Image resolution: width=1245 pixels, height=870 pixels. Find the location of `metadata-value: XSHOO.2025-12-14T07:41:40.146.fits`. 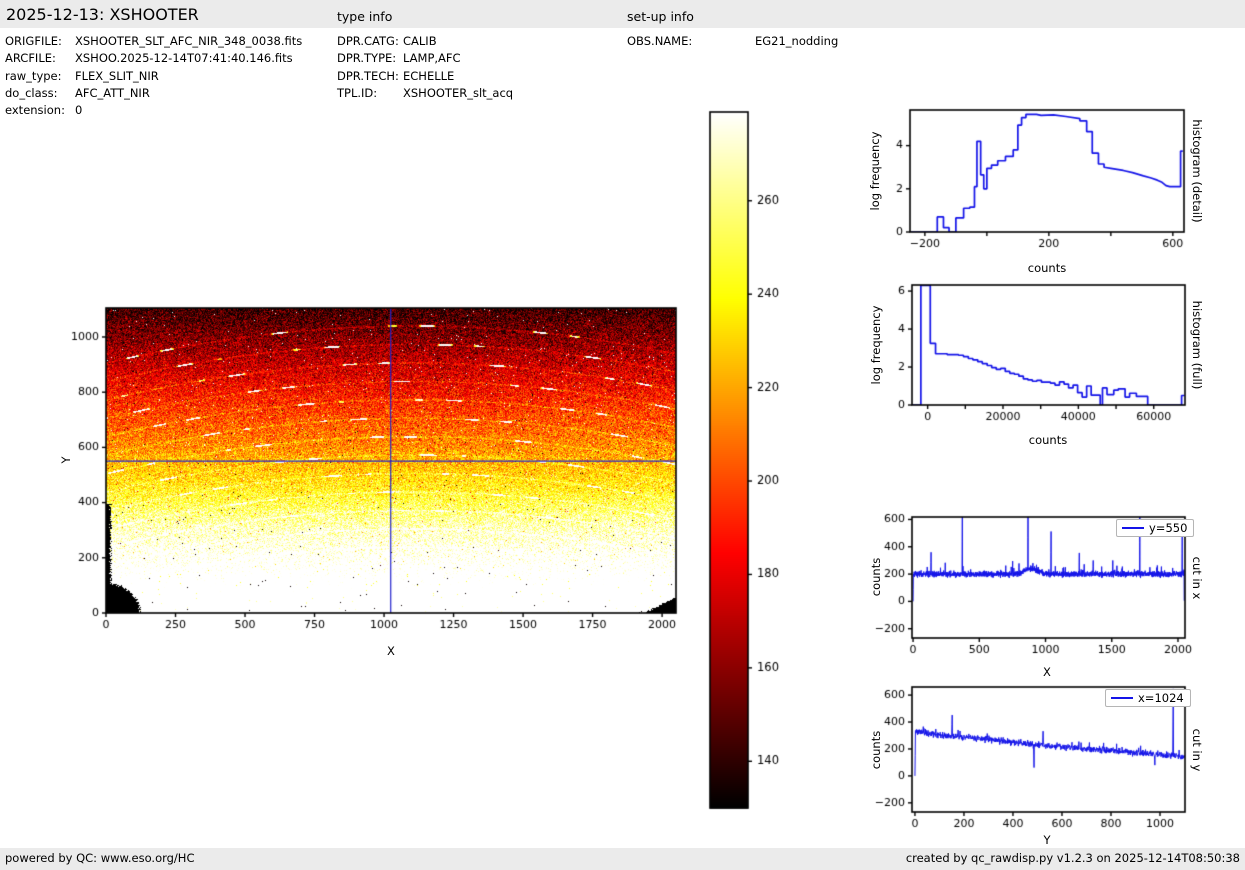

metadata-value: XSHOO.2025-12-14T07:41:40.146.fits is located at coordinates (184, 58).